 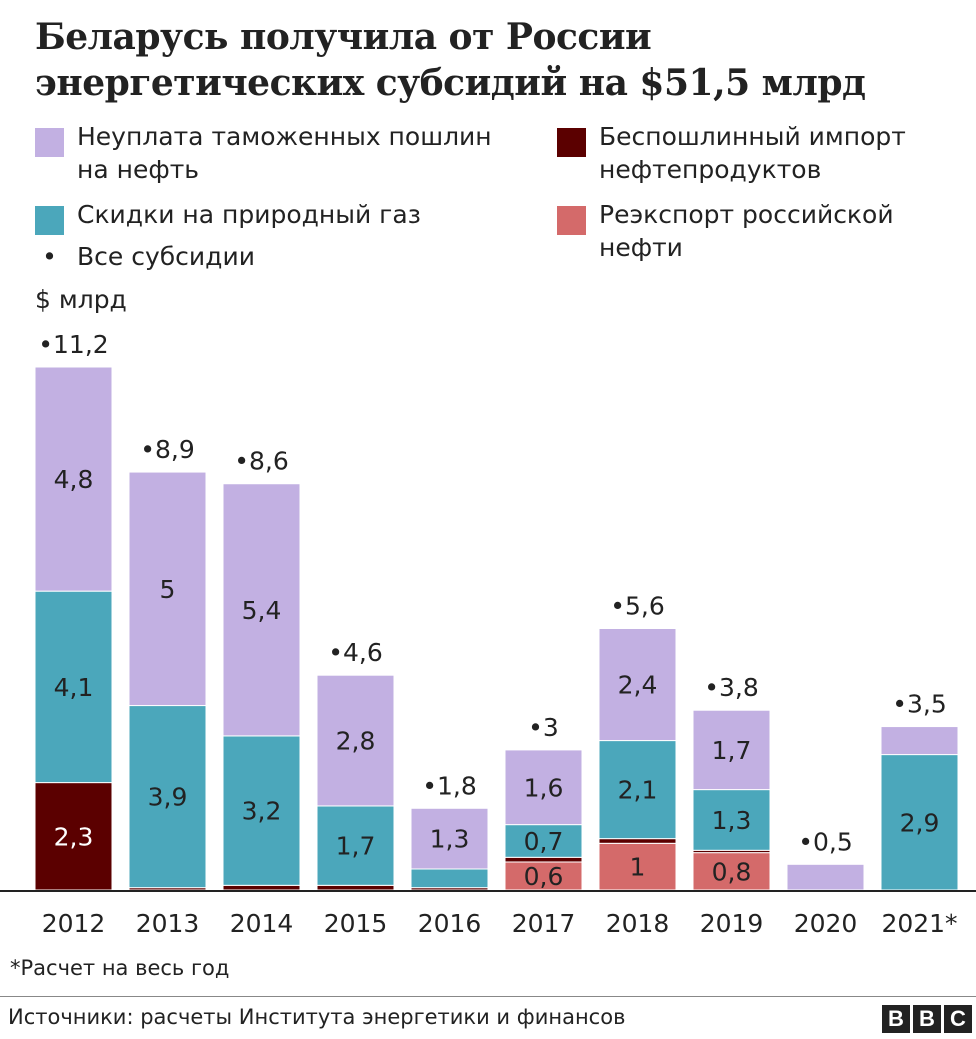 I want to click on legend-item-products: Беспошлинный импорт нефтепродуктов, so click(x=731, y=153).